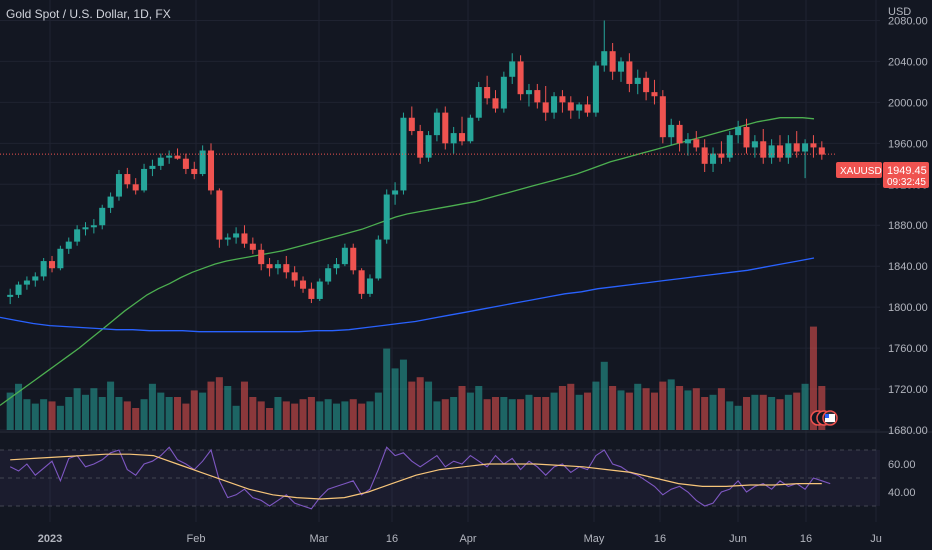  What do you see at coordinates (460, 539) in the screenshot?
I see `time-axis: 2023 Feb Mar 16 Apr May 16 Jun 16 Ju` at bounding box center [460, 539].